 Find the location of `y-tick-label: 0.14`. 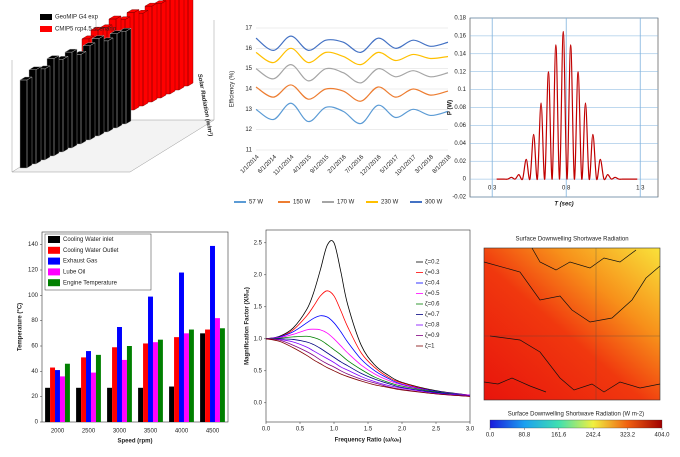

y-tick-label: 0.14 is located at coordinates (460, 54).